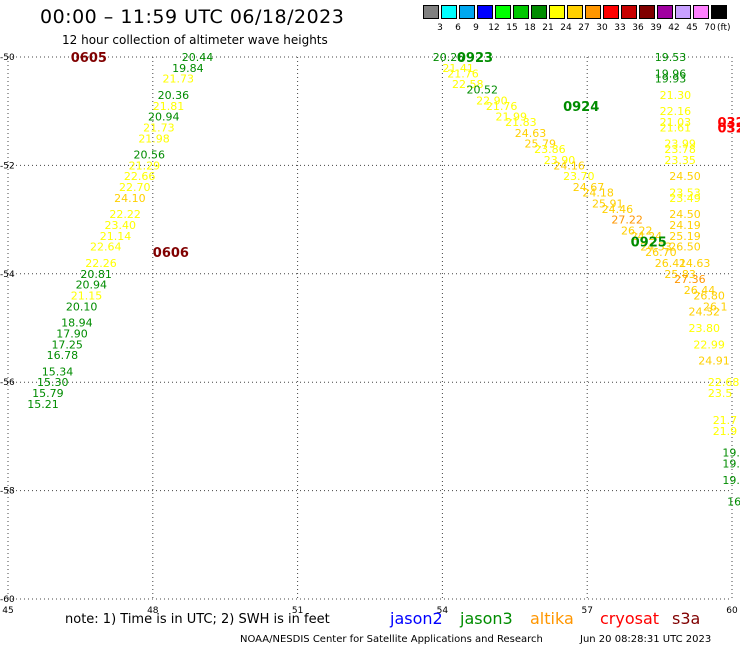  Describe the element at coordinates (569, 165) in the screenshot. I see `wave-height-point: 24.16` at that location.